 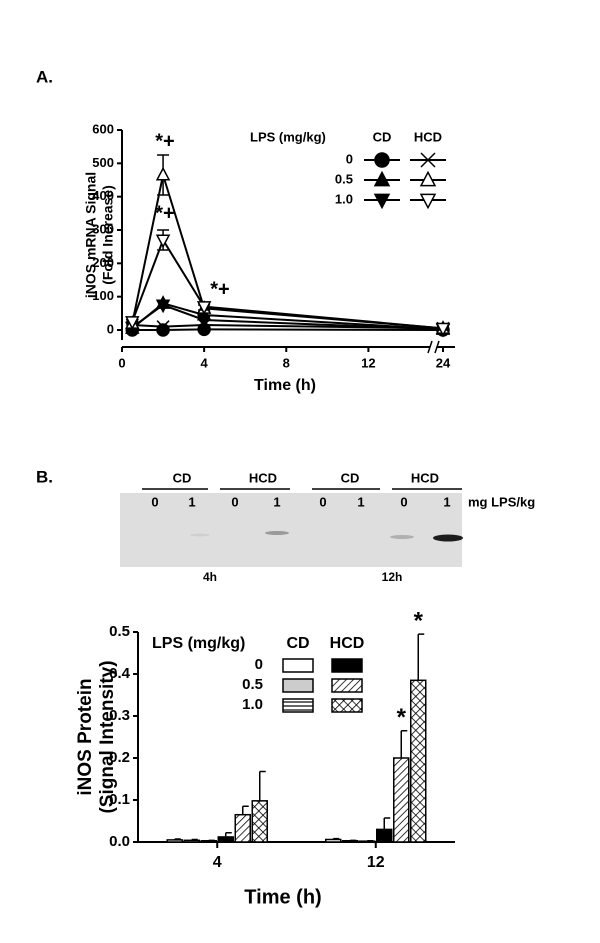 I want to click on x-tick-label: 24, so click(x=443, y=362).